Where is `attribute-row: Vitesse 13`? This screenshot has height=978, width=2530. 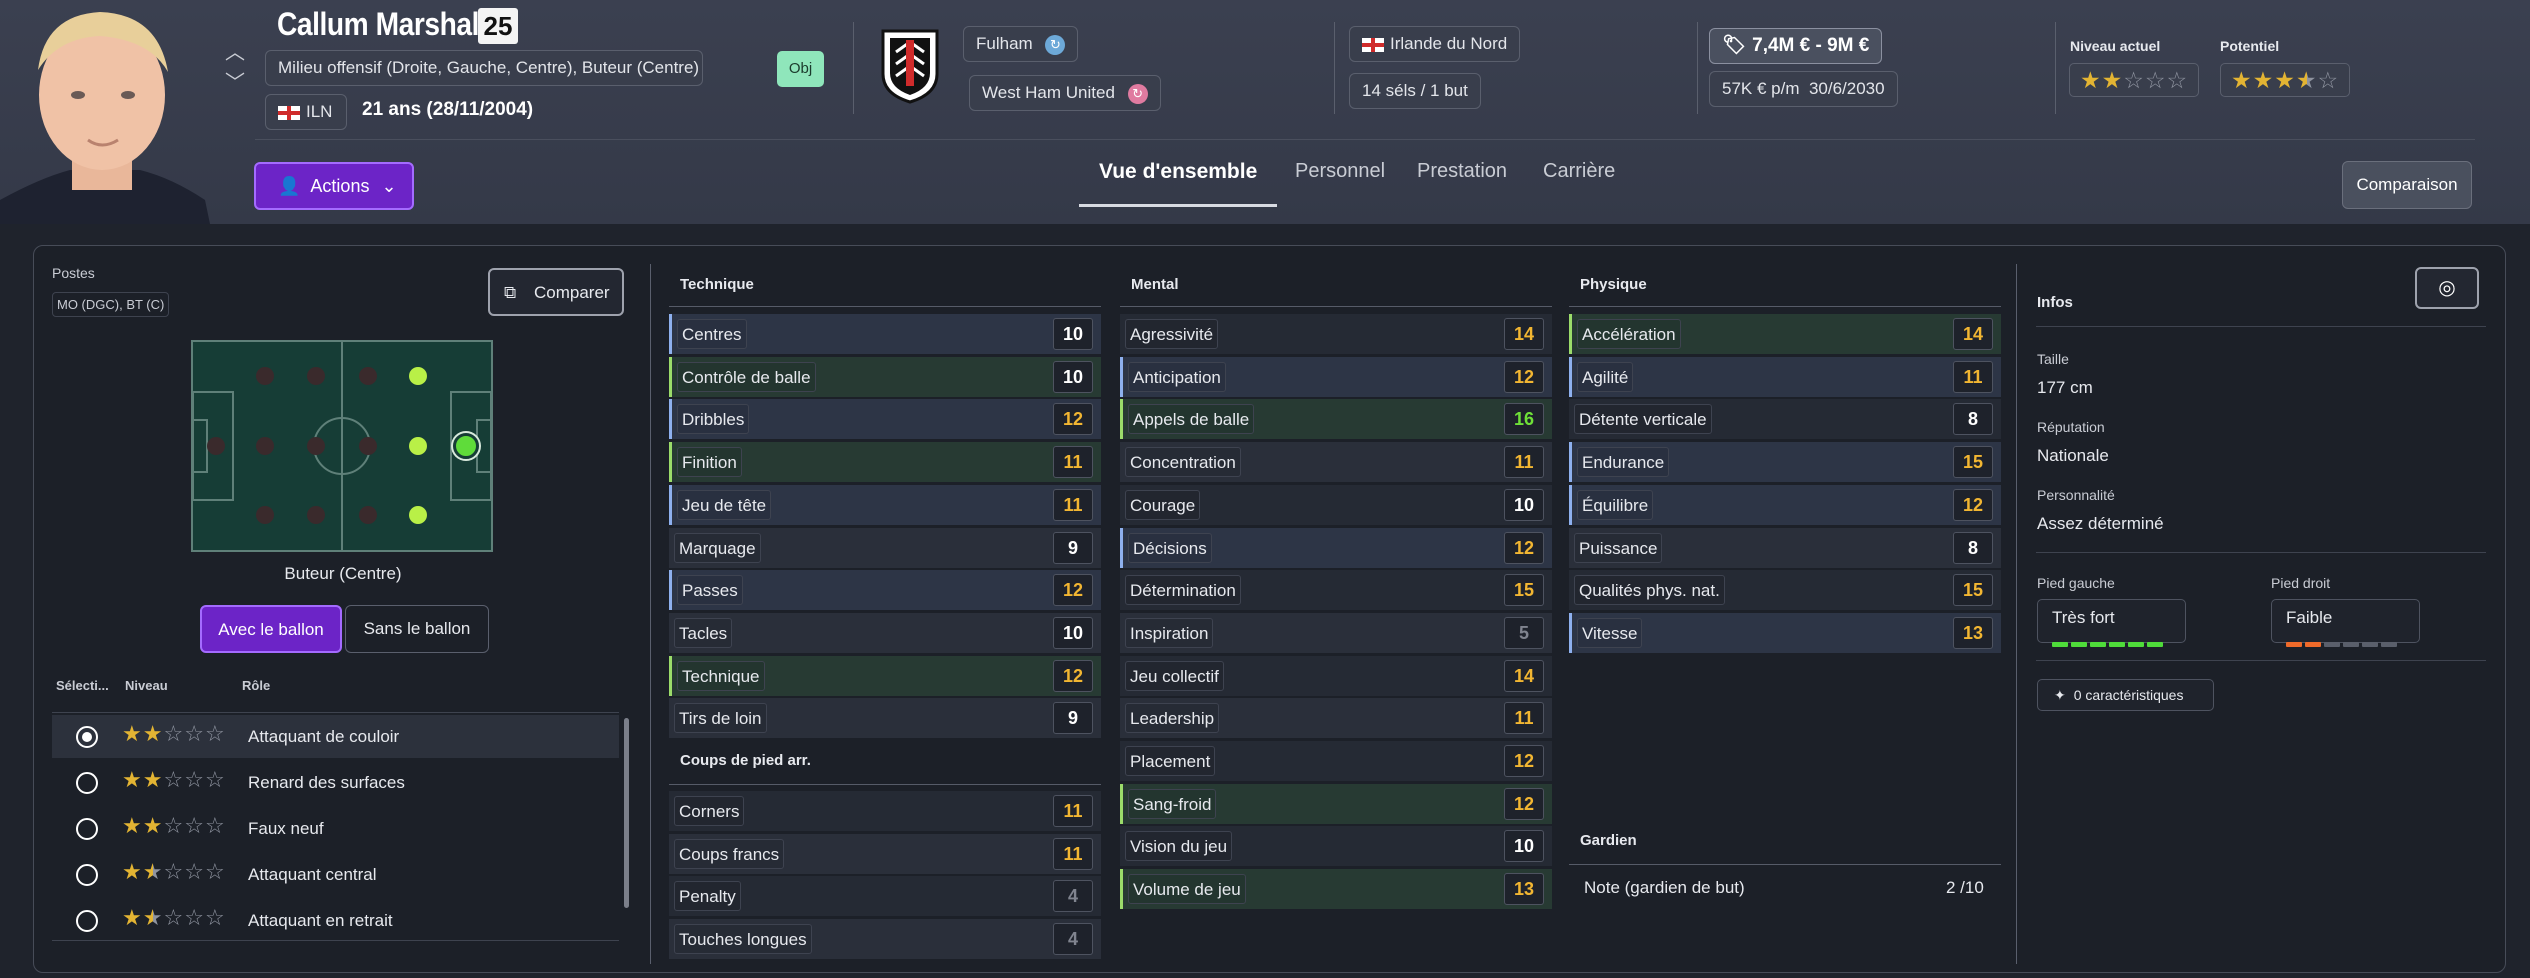 attribute-row: Vitesse 13 is located at coordinates (1785, 632).